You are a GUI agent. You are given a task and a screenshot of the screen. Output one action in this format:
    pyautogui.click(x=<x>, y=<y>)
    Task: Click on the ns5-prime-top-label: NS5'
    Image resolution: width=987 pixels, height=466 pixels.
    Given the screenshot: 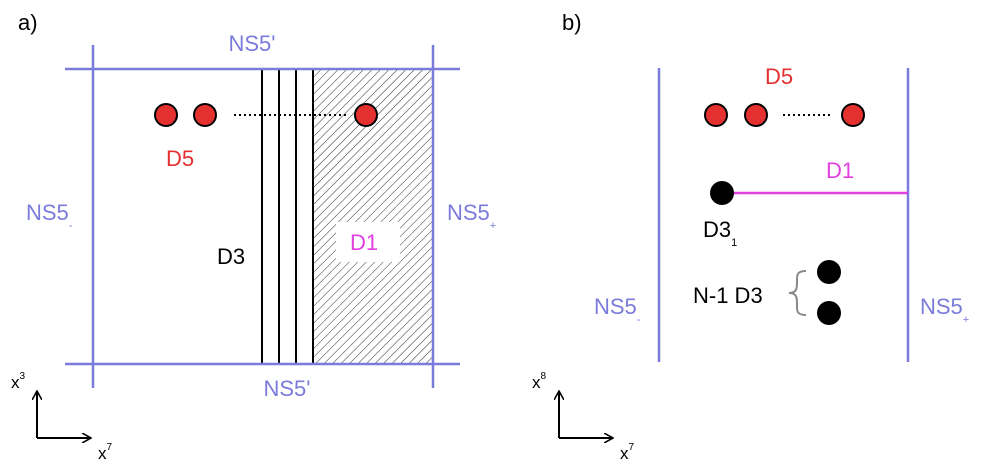 What is the action you would take?
    pyautogui.click(x=252, y=43)
    